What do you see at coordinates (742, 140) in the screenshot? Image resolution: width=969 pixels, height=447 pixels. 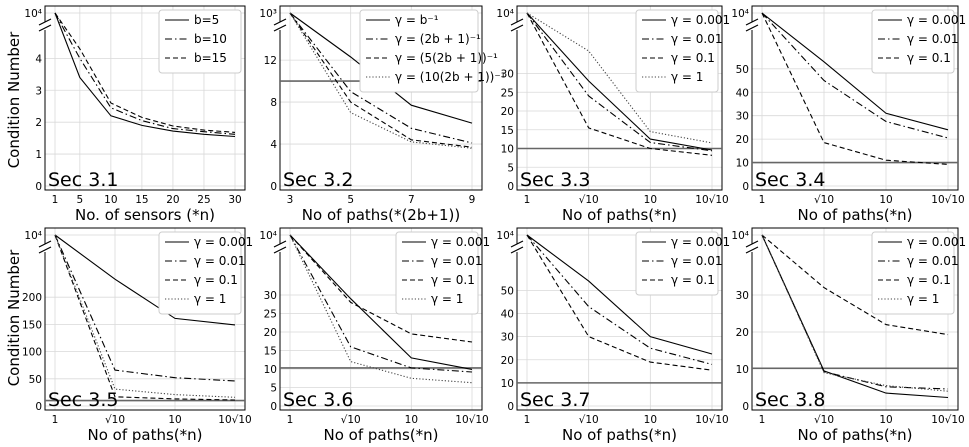 I see `y-tick-label: 20` at bounding box center [742, 140].